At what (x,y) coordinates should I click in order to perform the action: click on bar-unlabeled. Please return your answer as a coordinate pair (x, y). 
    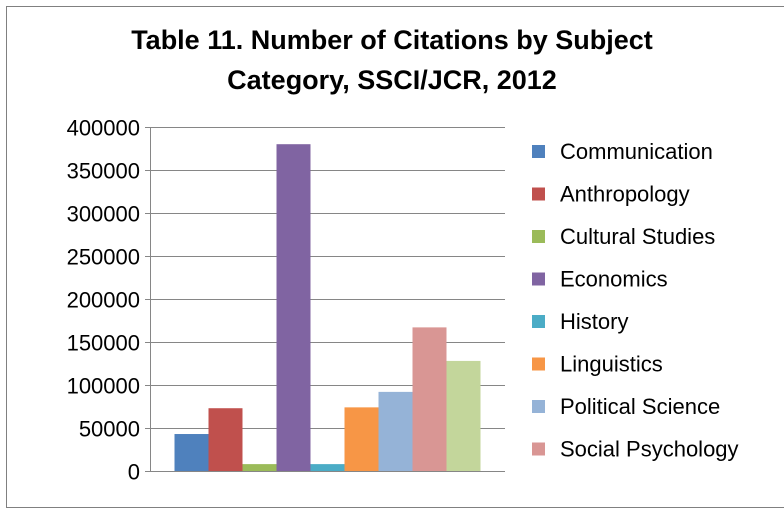
    Looking at the image, I should click on (463, 415).